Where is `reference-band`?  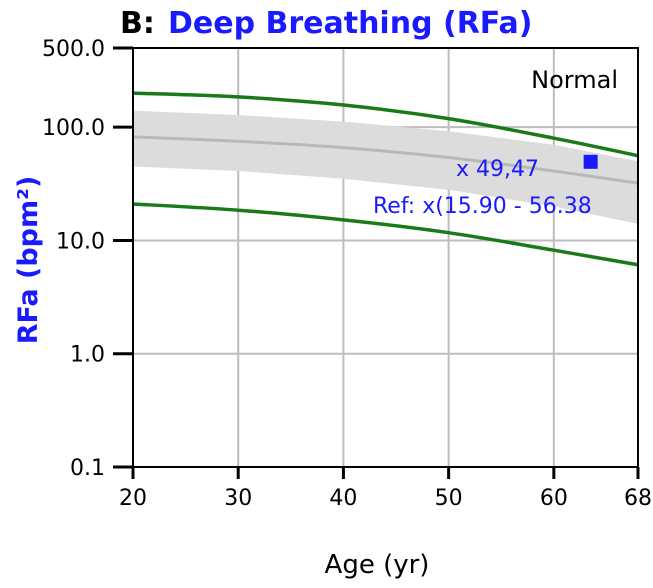
reference-band is located at coordinates (385, 167).